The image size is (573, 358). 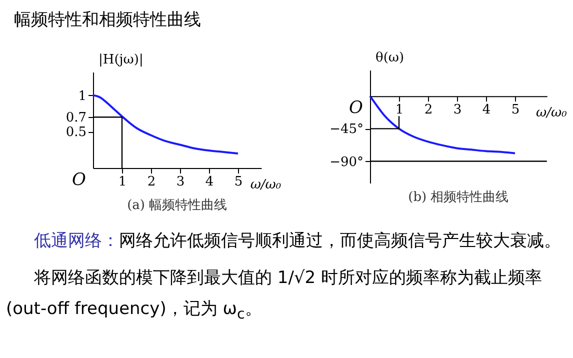 I want to click on y-tick-label: 1, so click(x=82, y=96).